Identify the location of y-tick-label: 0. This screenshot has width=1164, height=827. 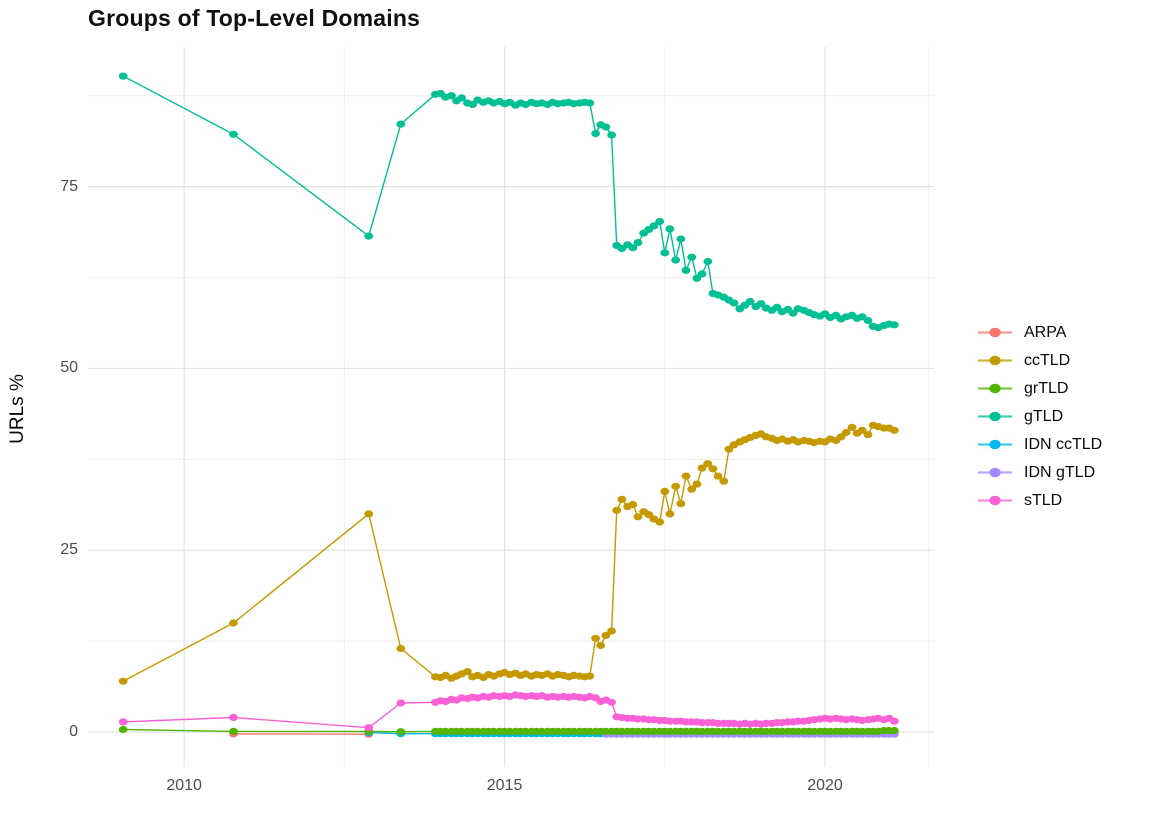
(73, 732).